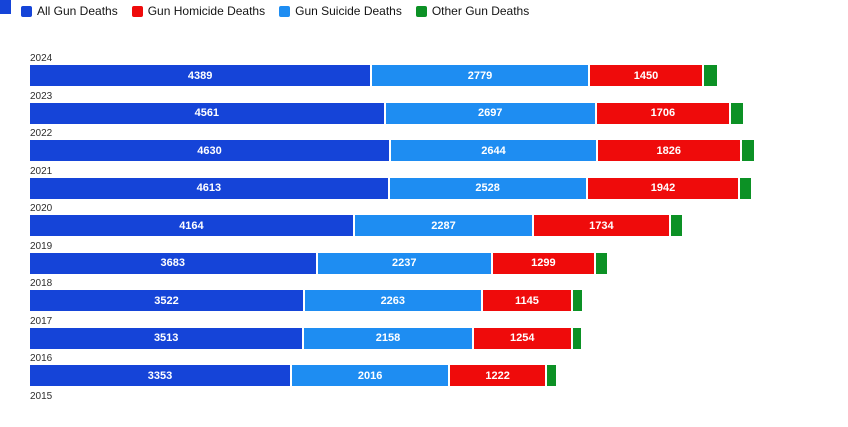  What do you see at coordinates (439, 208) in the screenshot?
I see `year-label: 2020` at bounding box center [439, 208].